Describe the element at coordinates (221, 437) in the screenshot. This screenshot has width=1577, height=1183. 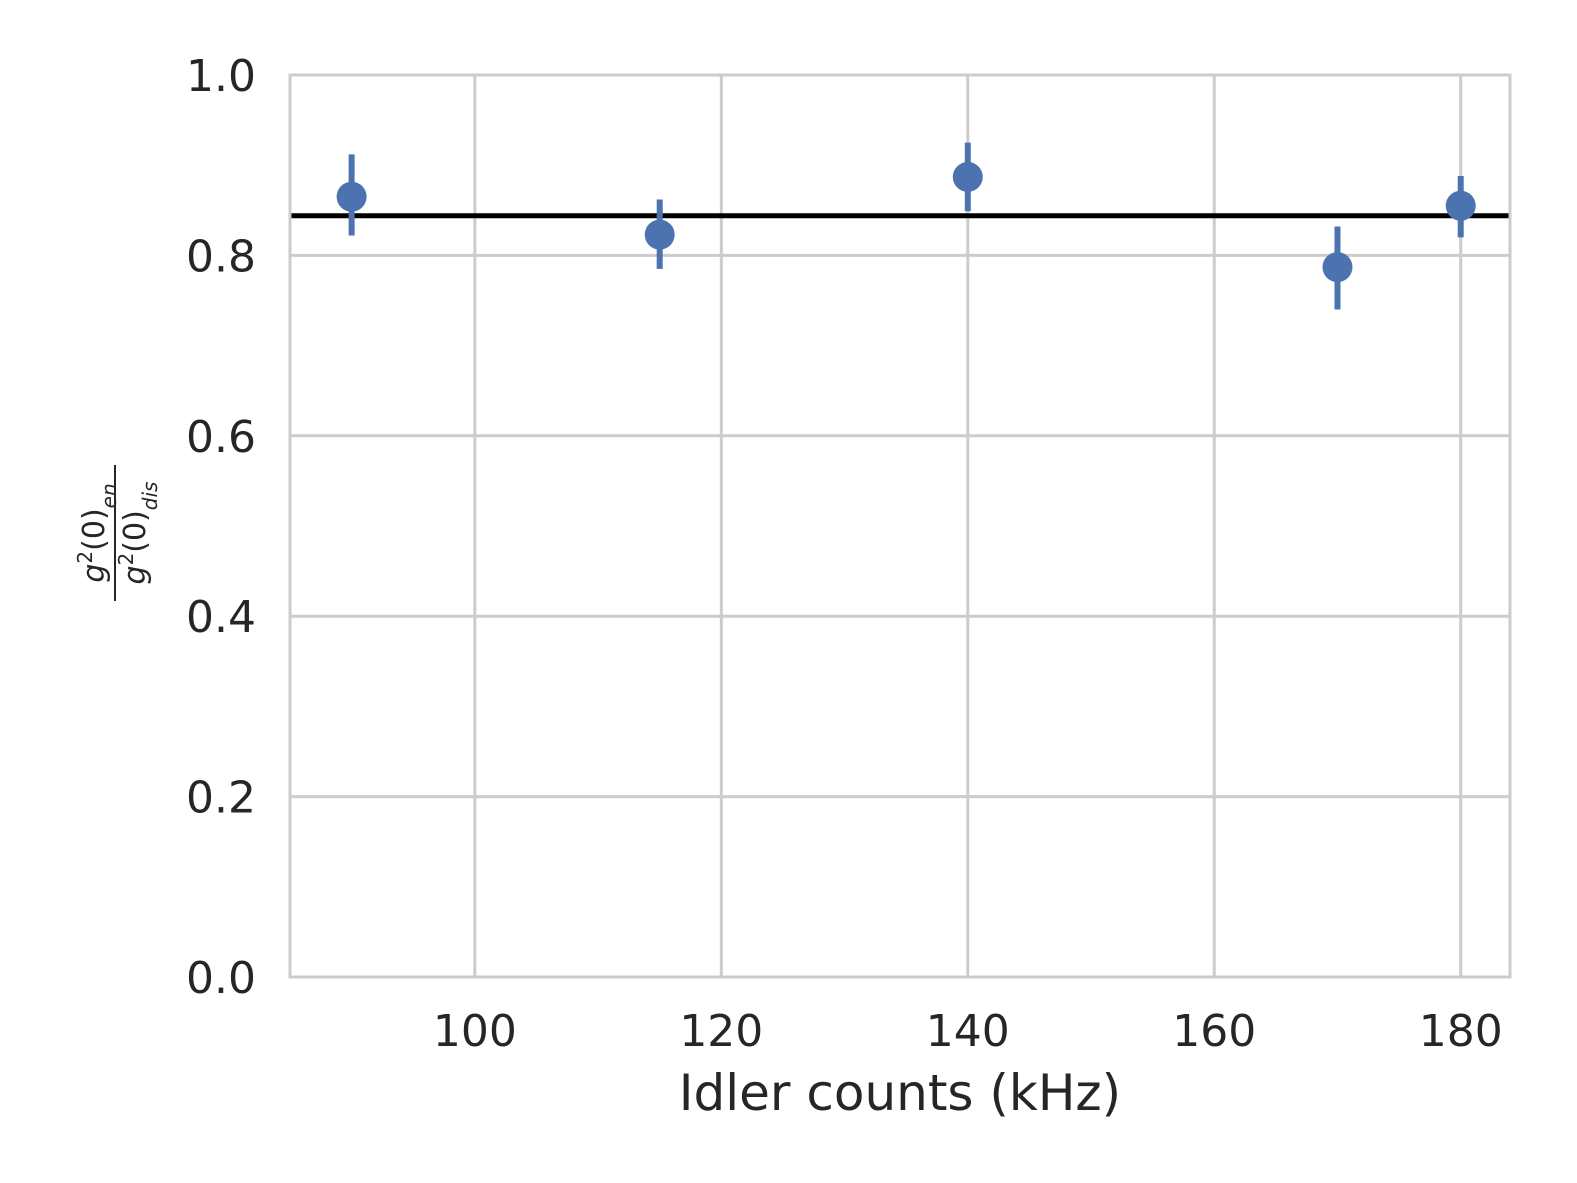
I see `y-tick-label: 0.6` at that location.